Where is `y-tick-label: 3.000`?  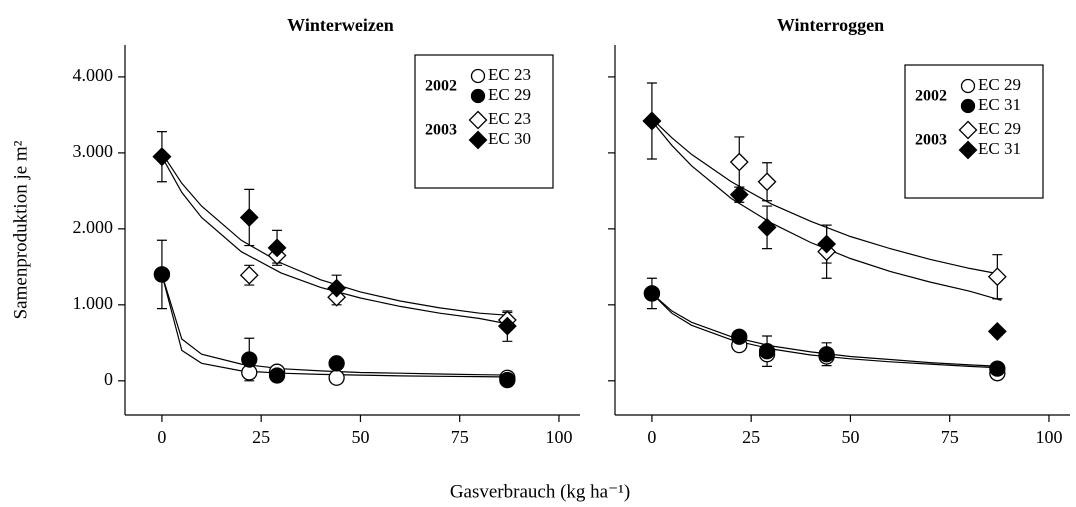
y-tick-label: 3.000 is located at coordinates (93, 151).